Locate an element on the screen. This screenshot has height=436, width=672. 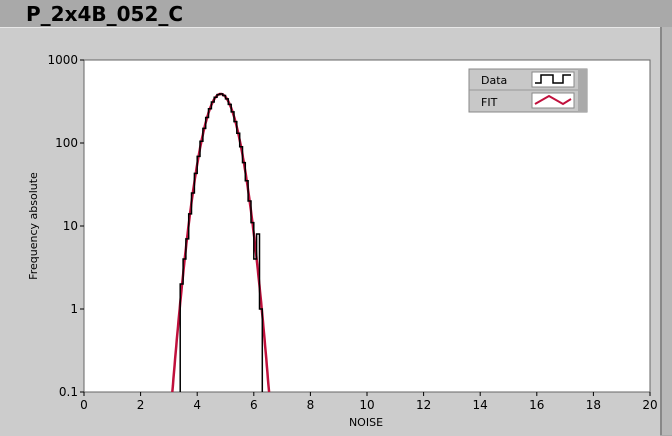
legend-label-fit: FIT is located at coordinates (489, 102).